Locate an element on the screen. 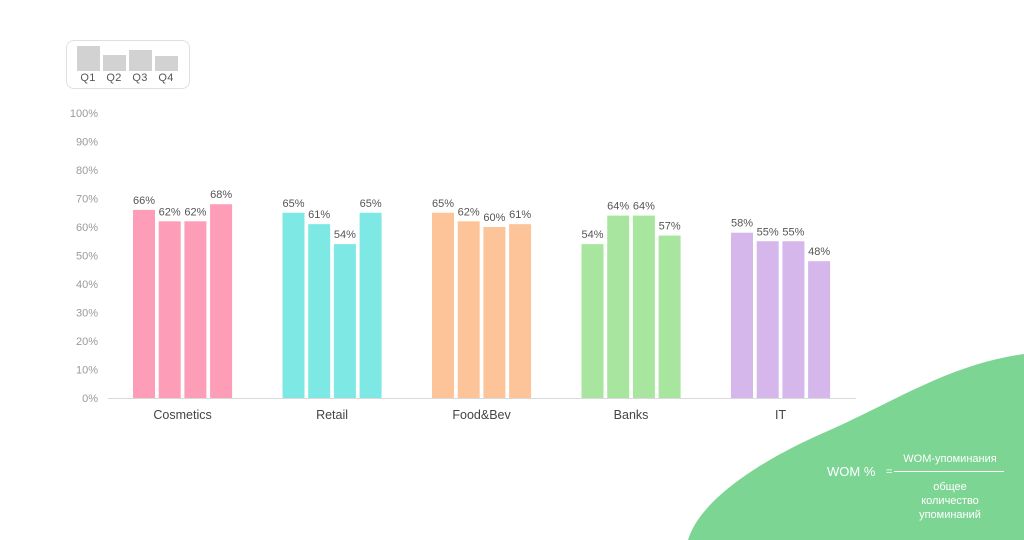 This screenshot has width=1024, height=540. formula-equals: = is located at coordinates (889, 472).